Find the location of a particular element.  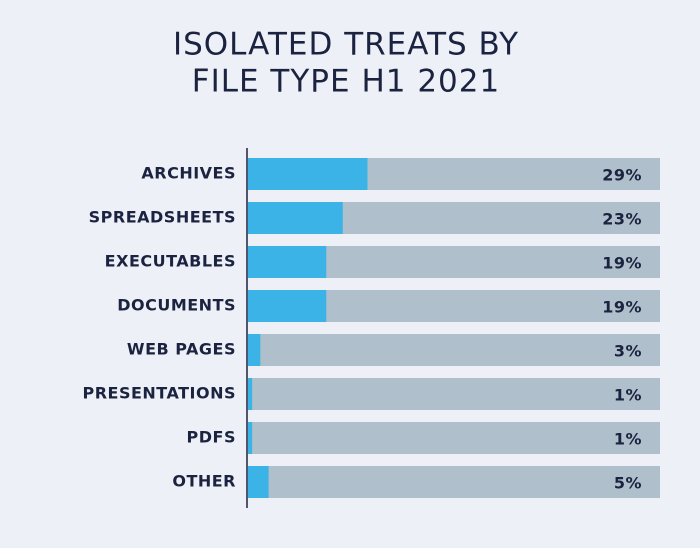

category-label: PRESENTATIONS is located at coordinates (159, 393).